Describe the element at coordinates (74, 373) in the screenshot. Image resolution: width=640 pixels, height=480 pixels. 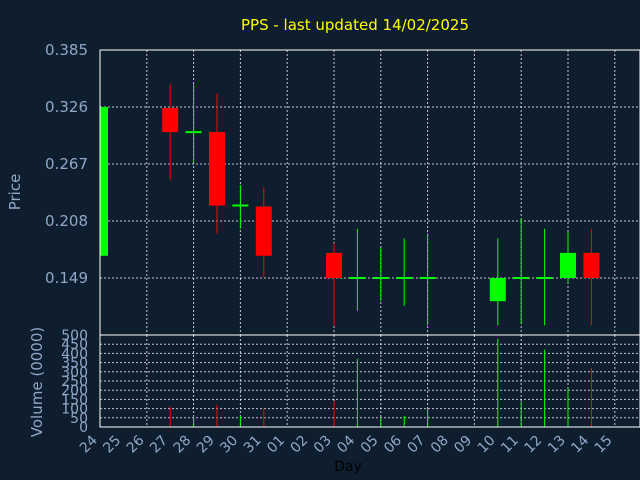
I see `volume-tick-label: 300` at that location.